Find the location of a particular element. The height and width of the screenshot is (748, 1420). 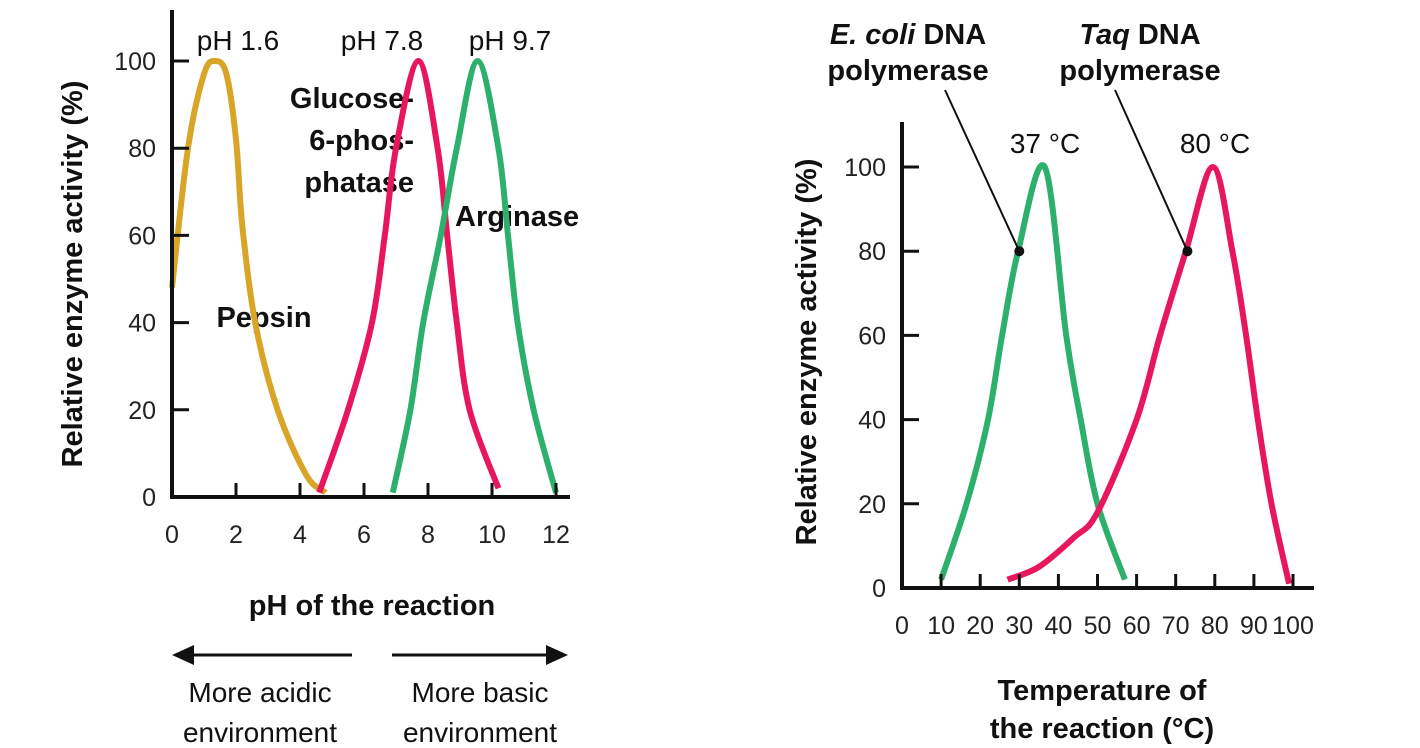

series-label-g6p-line3: phatase is located at coordinates (359, 183).